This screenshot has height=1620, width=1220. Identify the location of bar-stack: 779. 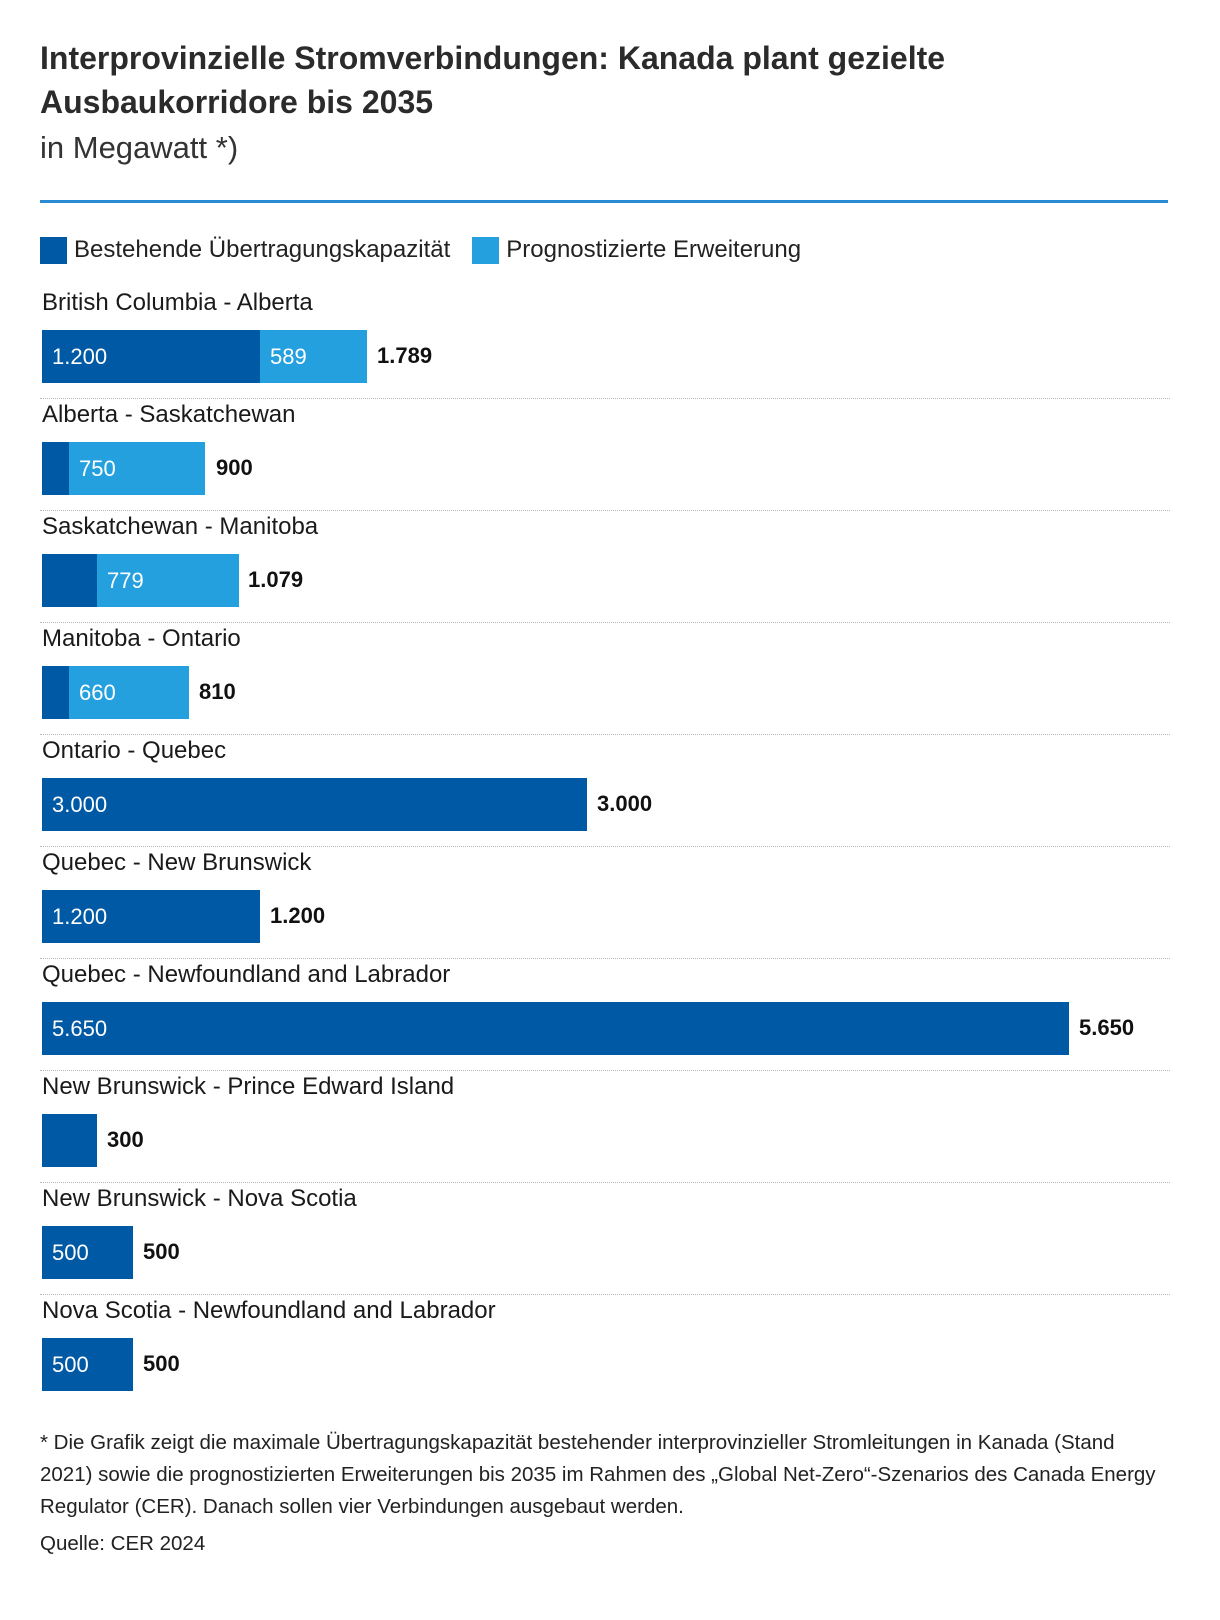
(140, 580).